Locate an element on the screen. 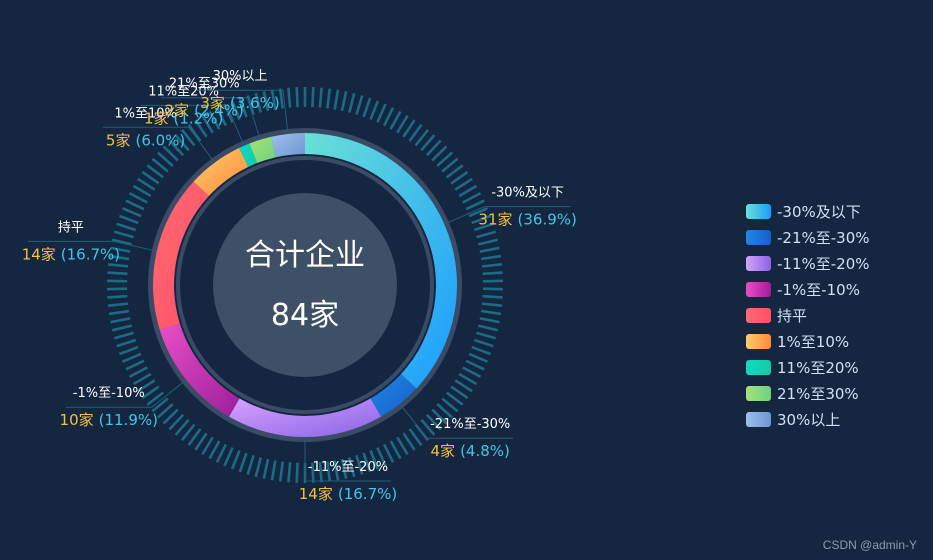  legend-label: 1%至10% is located at coordinates (813, 341).